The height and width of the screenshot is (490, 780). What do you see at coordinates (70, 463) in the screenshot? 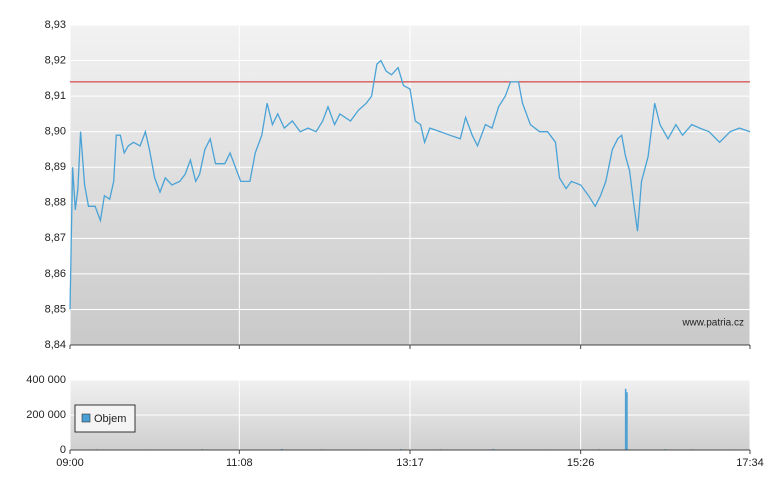
I see `x-tick-label: 09:00` at bounding box center [70, 463].